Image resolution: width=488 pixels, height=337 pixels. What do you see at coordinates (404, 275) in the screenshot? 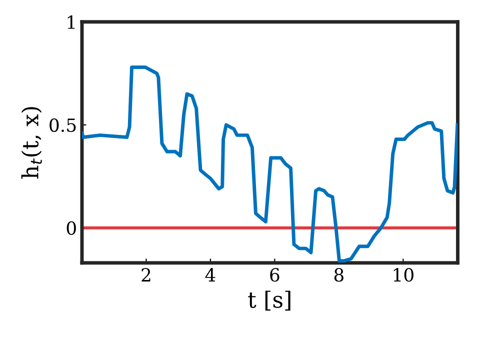
I see `x-tick-label: 10` at bounding box center [404, 275].